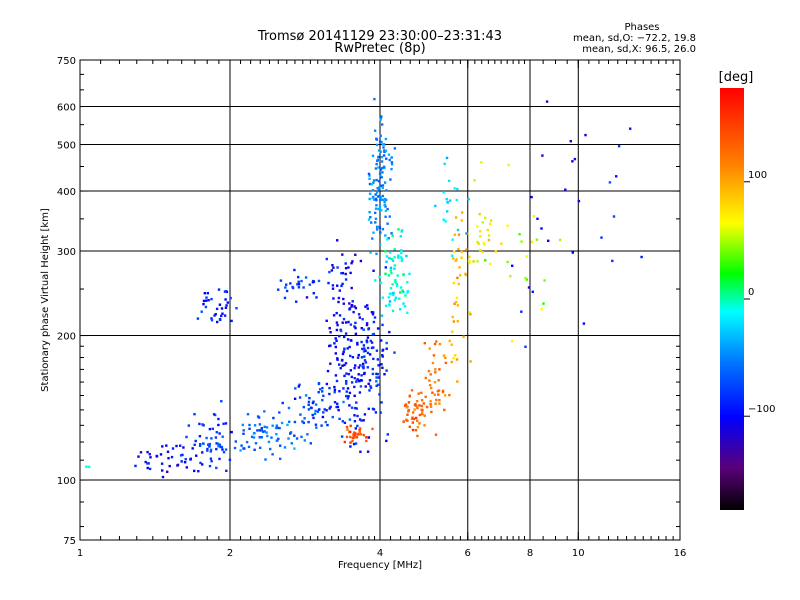  I want to click on y-tick-label: 600, so click(66, 108).